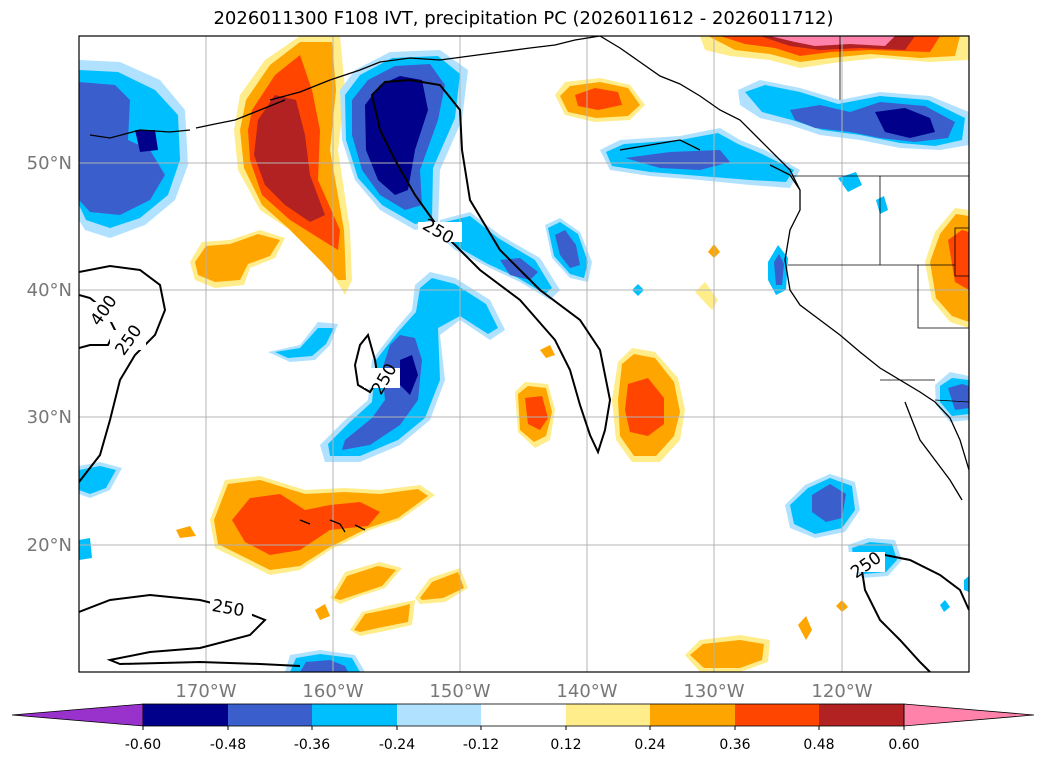 This screenshot has width=1047, height=765. Describe the element at coordinates (205, 691) in the screenshot. I see `lon-label-170w: 170°W` at that location.